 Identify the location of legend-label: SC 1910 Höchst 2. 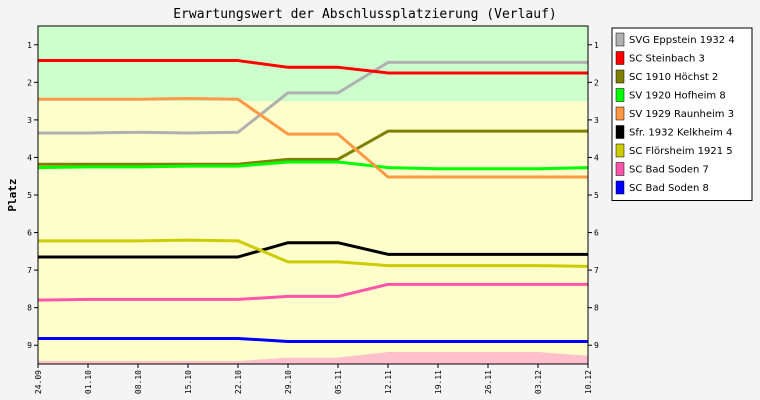
(673, 77).